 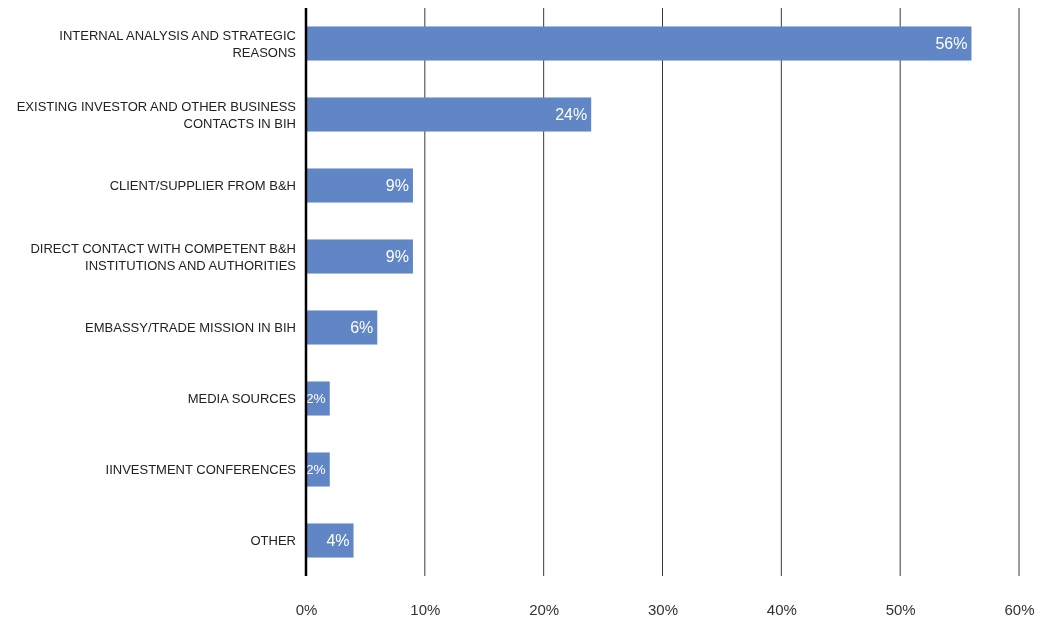 What do you see at coordinates (338, 541) in the screenshot?
I see `data-label: 4%` at bounding box center [338, 541].